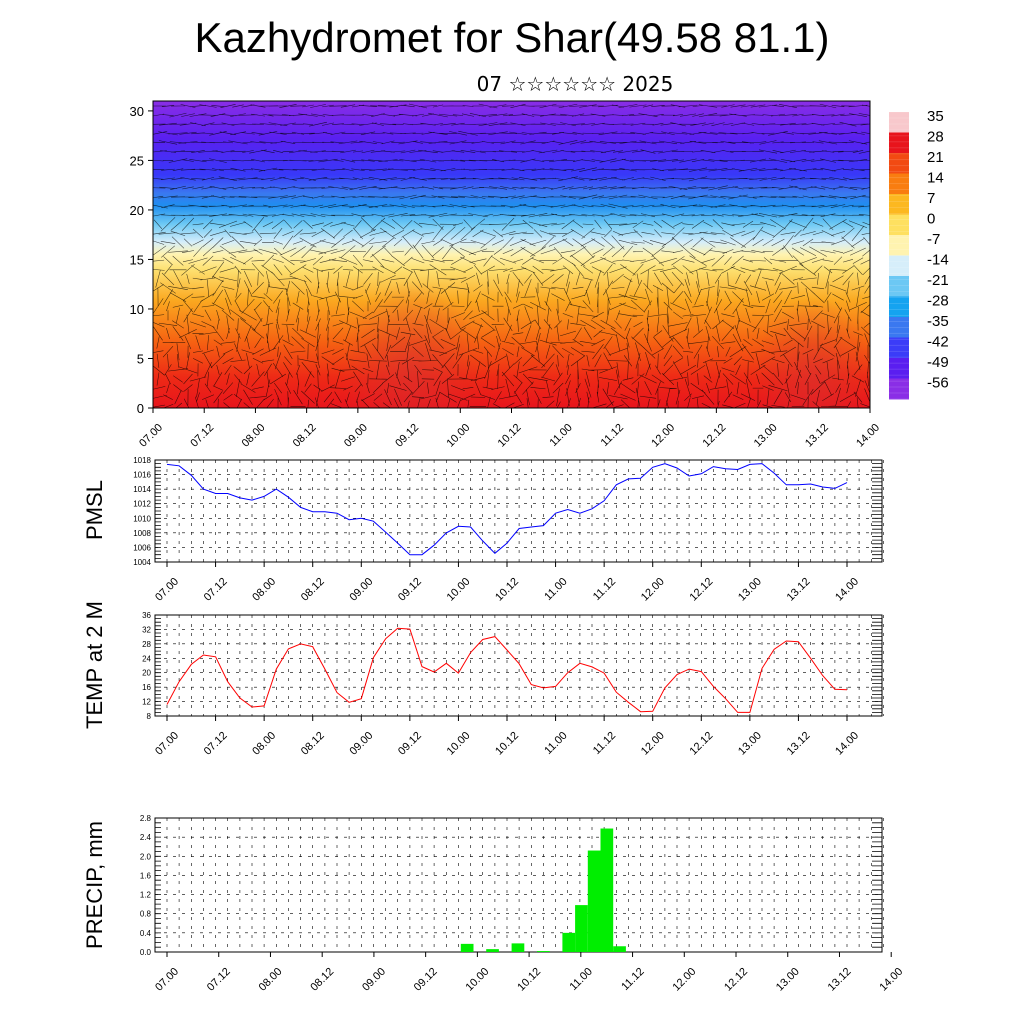 This screenshot has width=1024, height=1024. What do you see at coordinates (512, 37) in the screenshot?
I see `page-title: Kazhydromet for Shar(49.58 81.1)` at bounding box center [512, 37].